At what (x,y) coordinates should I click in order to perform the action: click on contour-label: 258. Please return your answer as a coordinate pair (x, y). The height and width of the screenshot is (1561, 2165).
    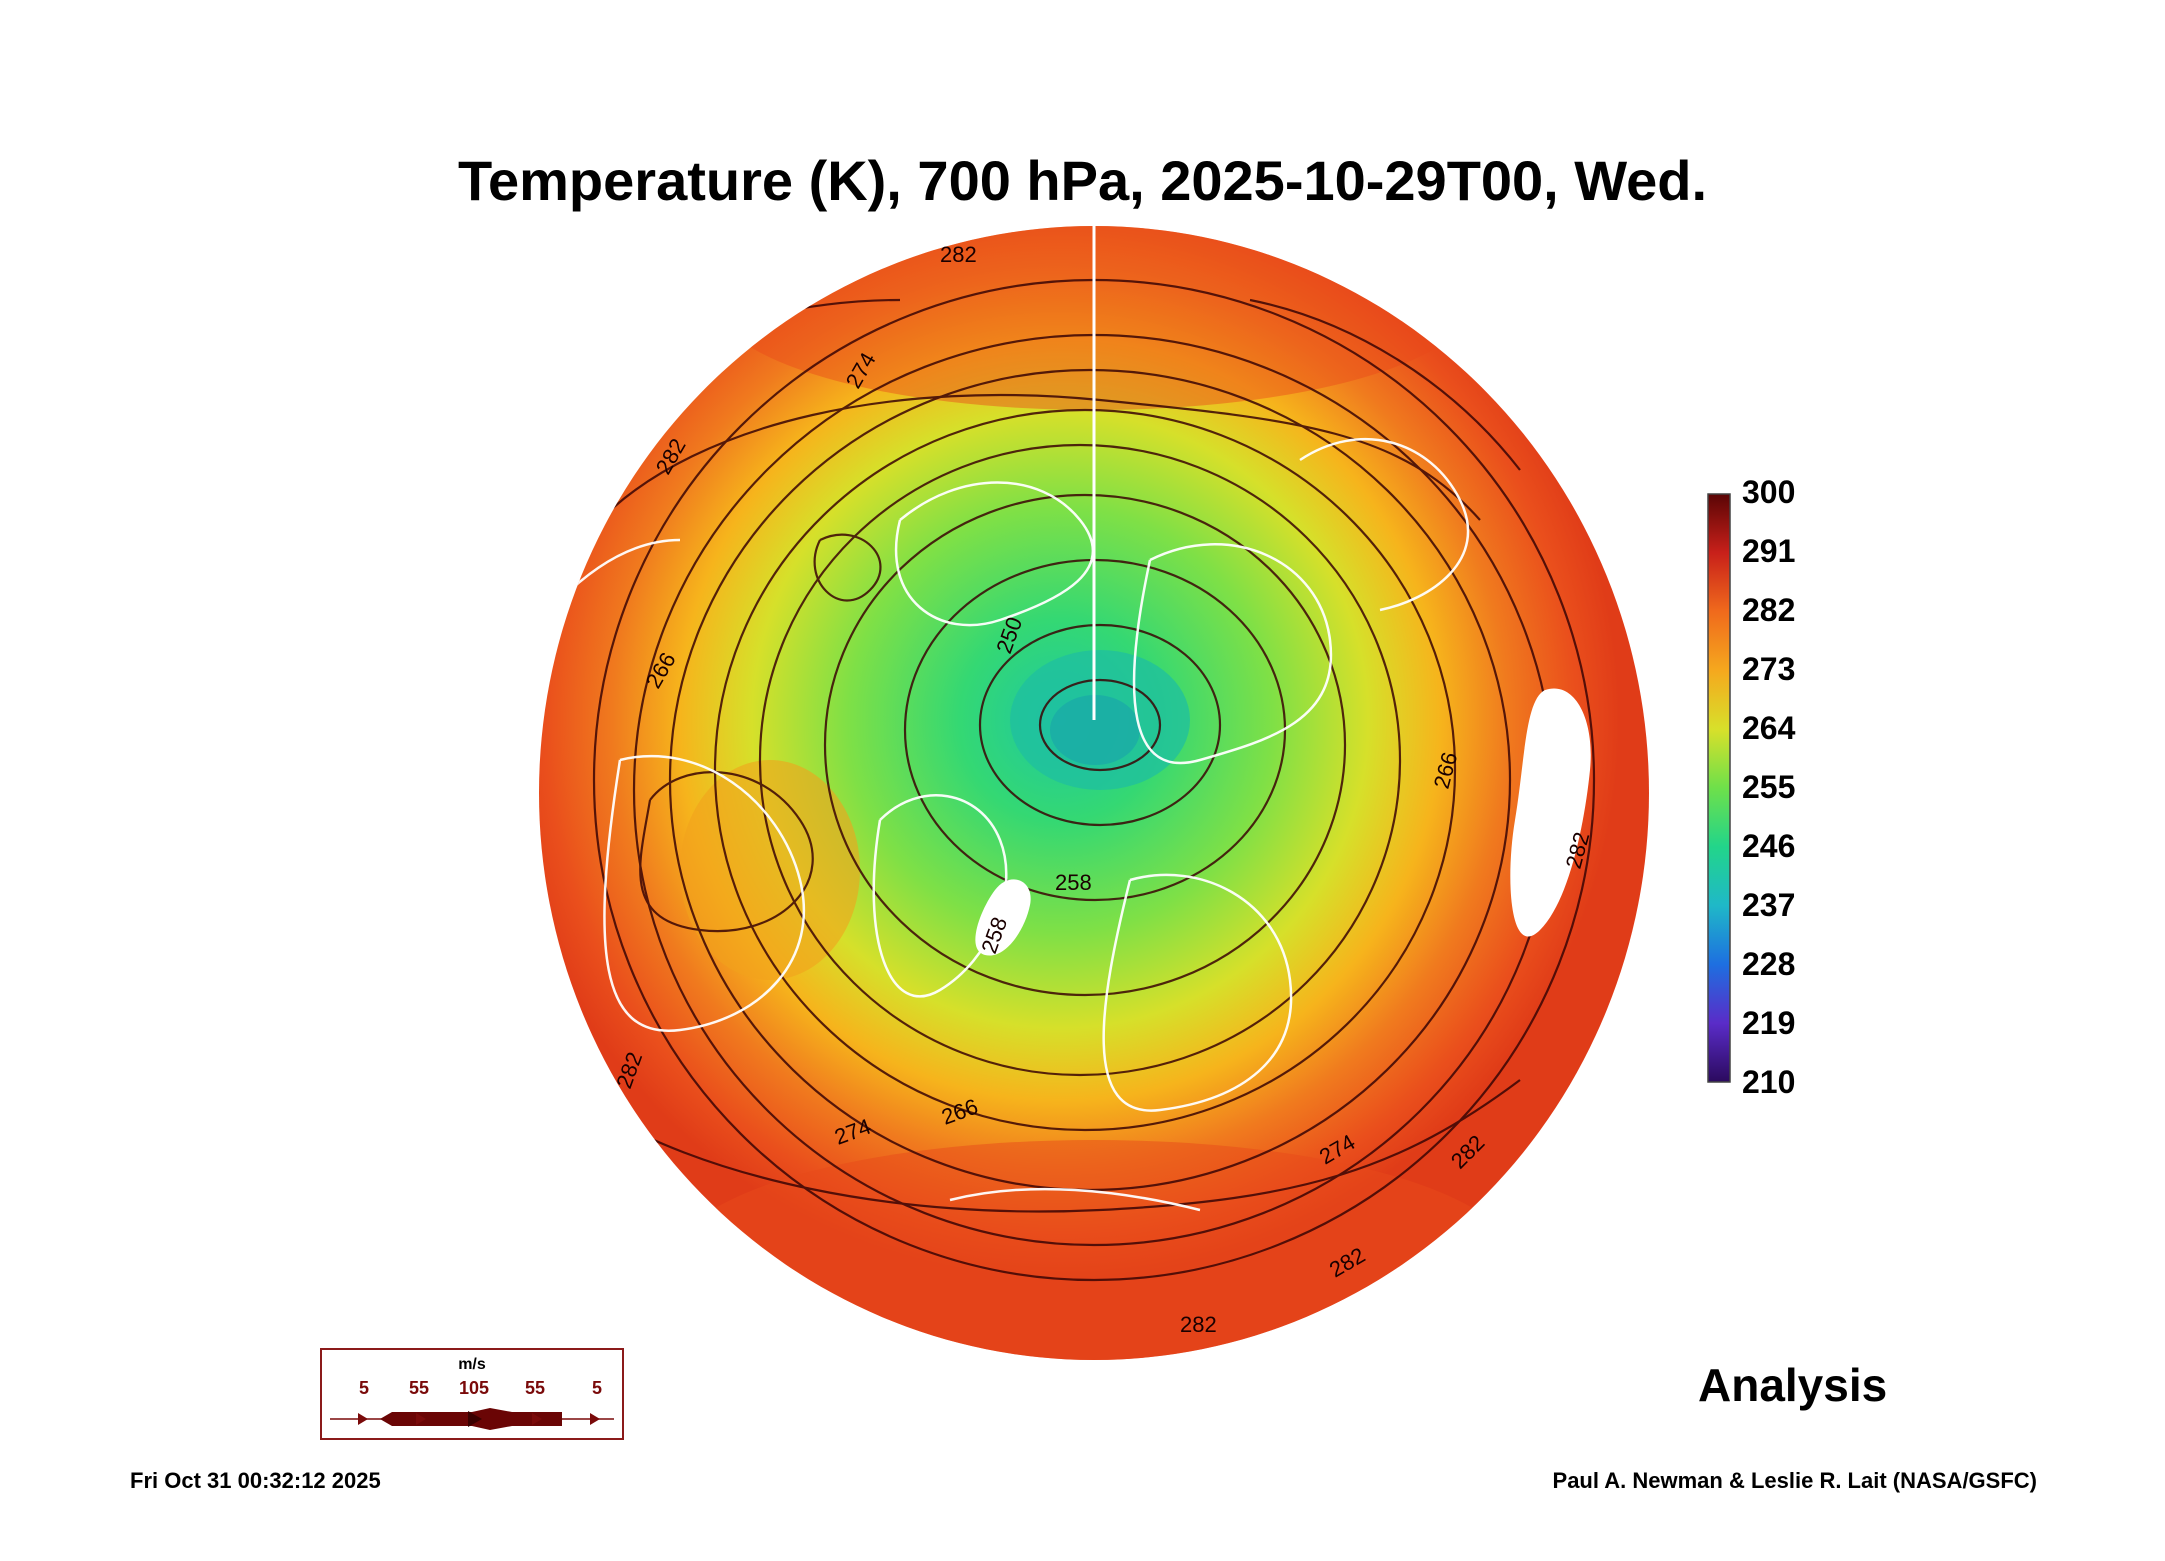
    Looking at the image, I should click on (1073, 882).